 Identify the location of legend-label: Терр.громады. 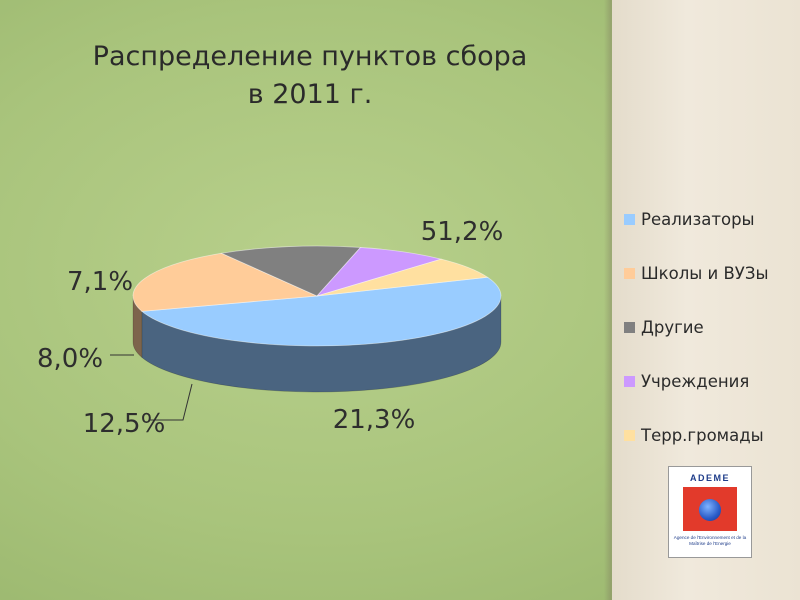
(702, 435).